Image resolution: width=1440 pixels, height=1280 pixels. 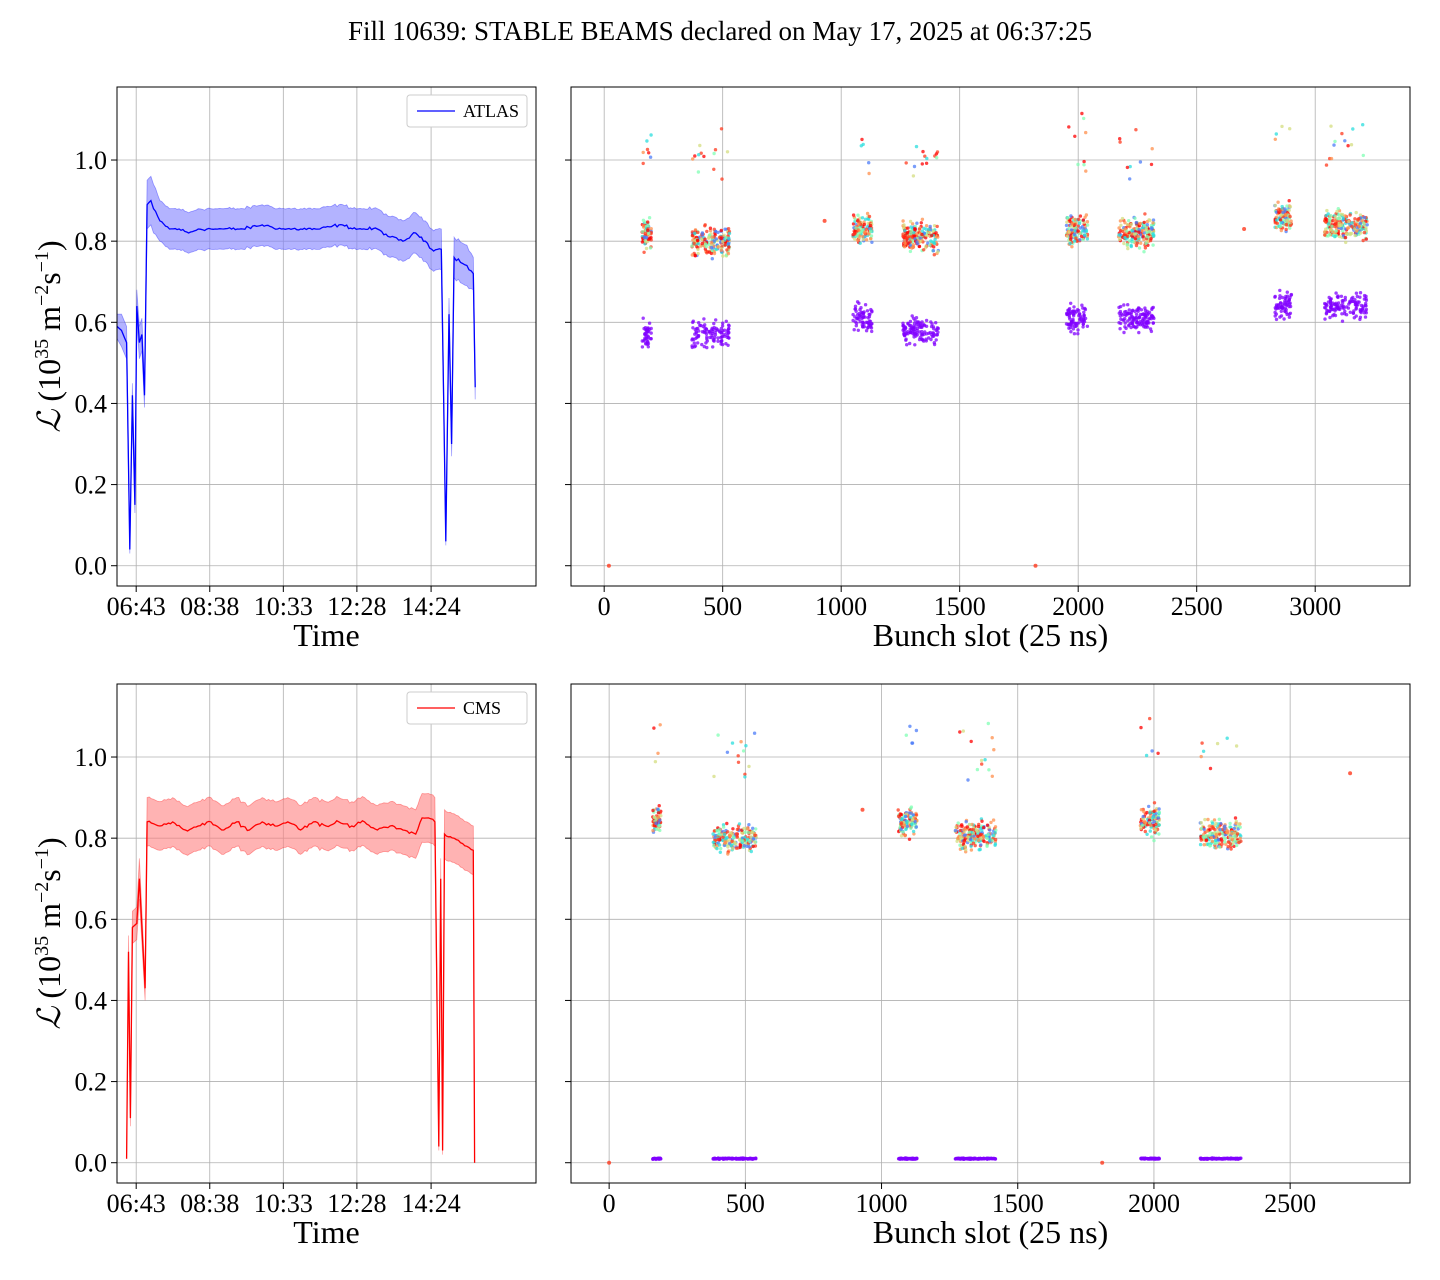 What do you see at coordinates (841, 606) in the screenshot?
I see `x-tick-label: 1000` at bounding box center [841, 606].